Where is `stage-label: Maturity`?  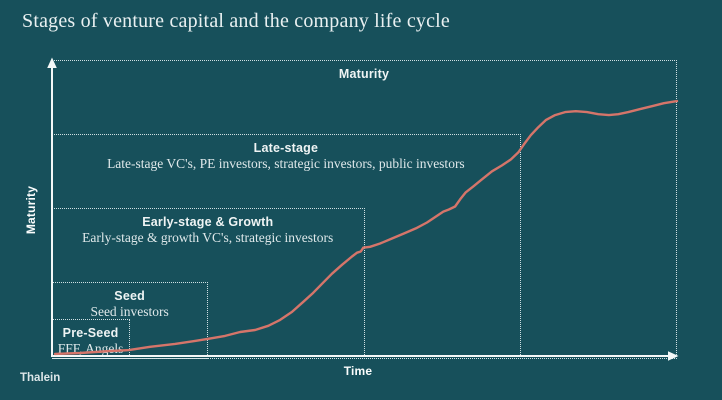 stage-label: Maturity is located at coordinates (364, 74).